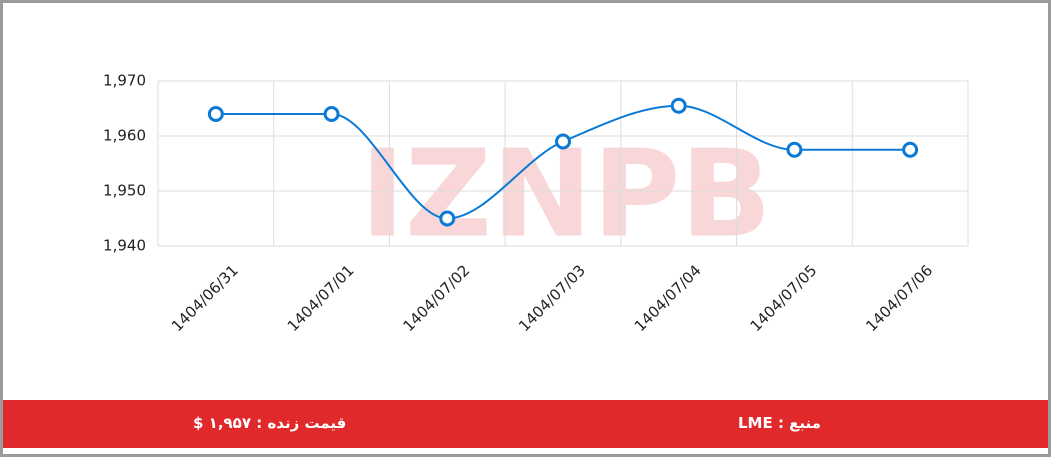  Describe the element at coordinates (124, 191) in the screenshot. I see `y-tick-label: 1,950` at that location.